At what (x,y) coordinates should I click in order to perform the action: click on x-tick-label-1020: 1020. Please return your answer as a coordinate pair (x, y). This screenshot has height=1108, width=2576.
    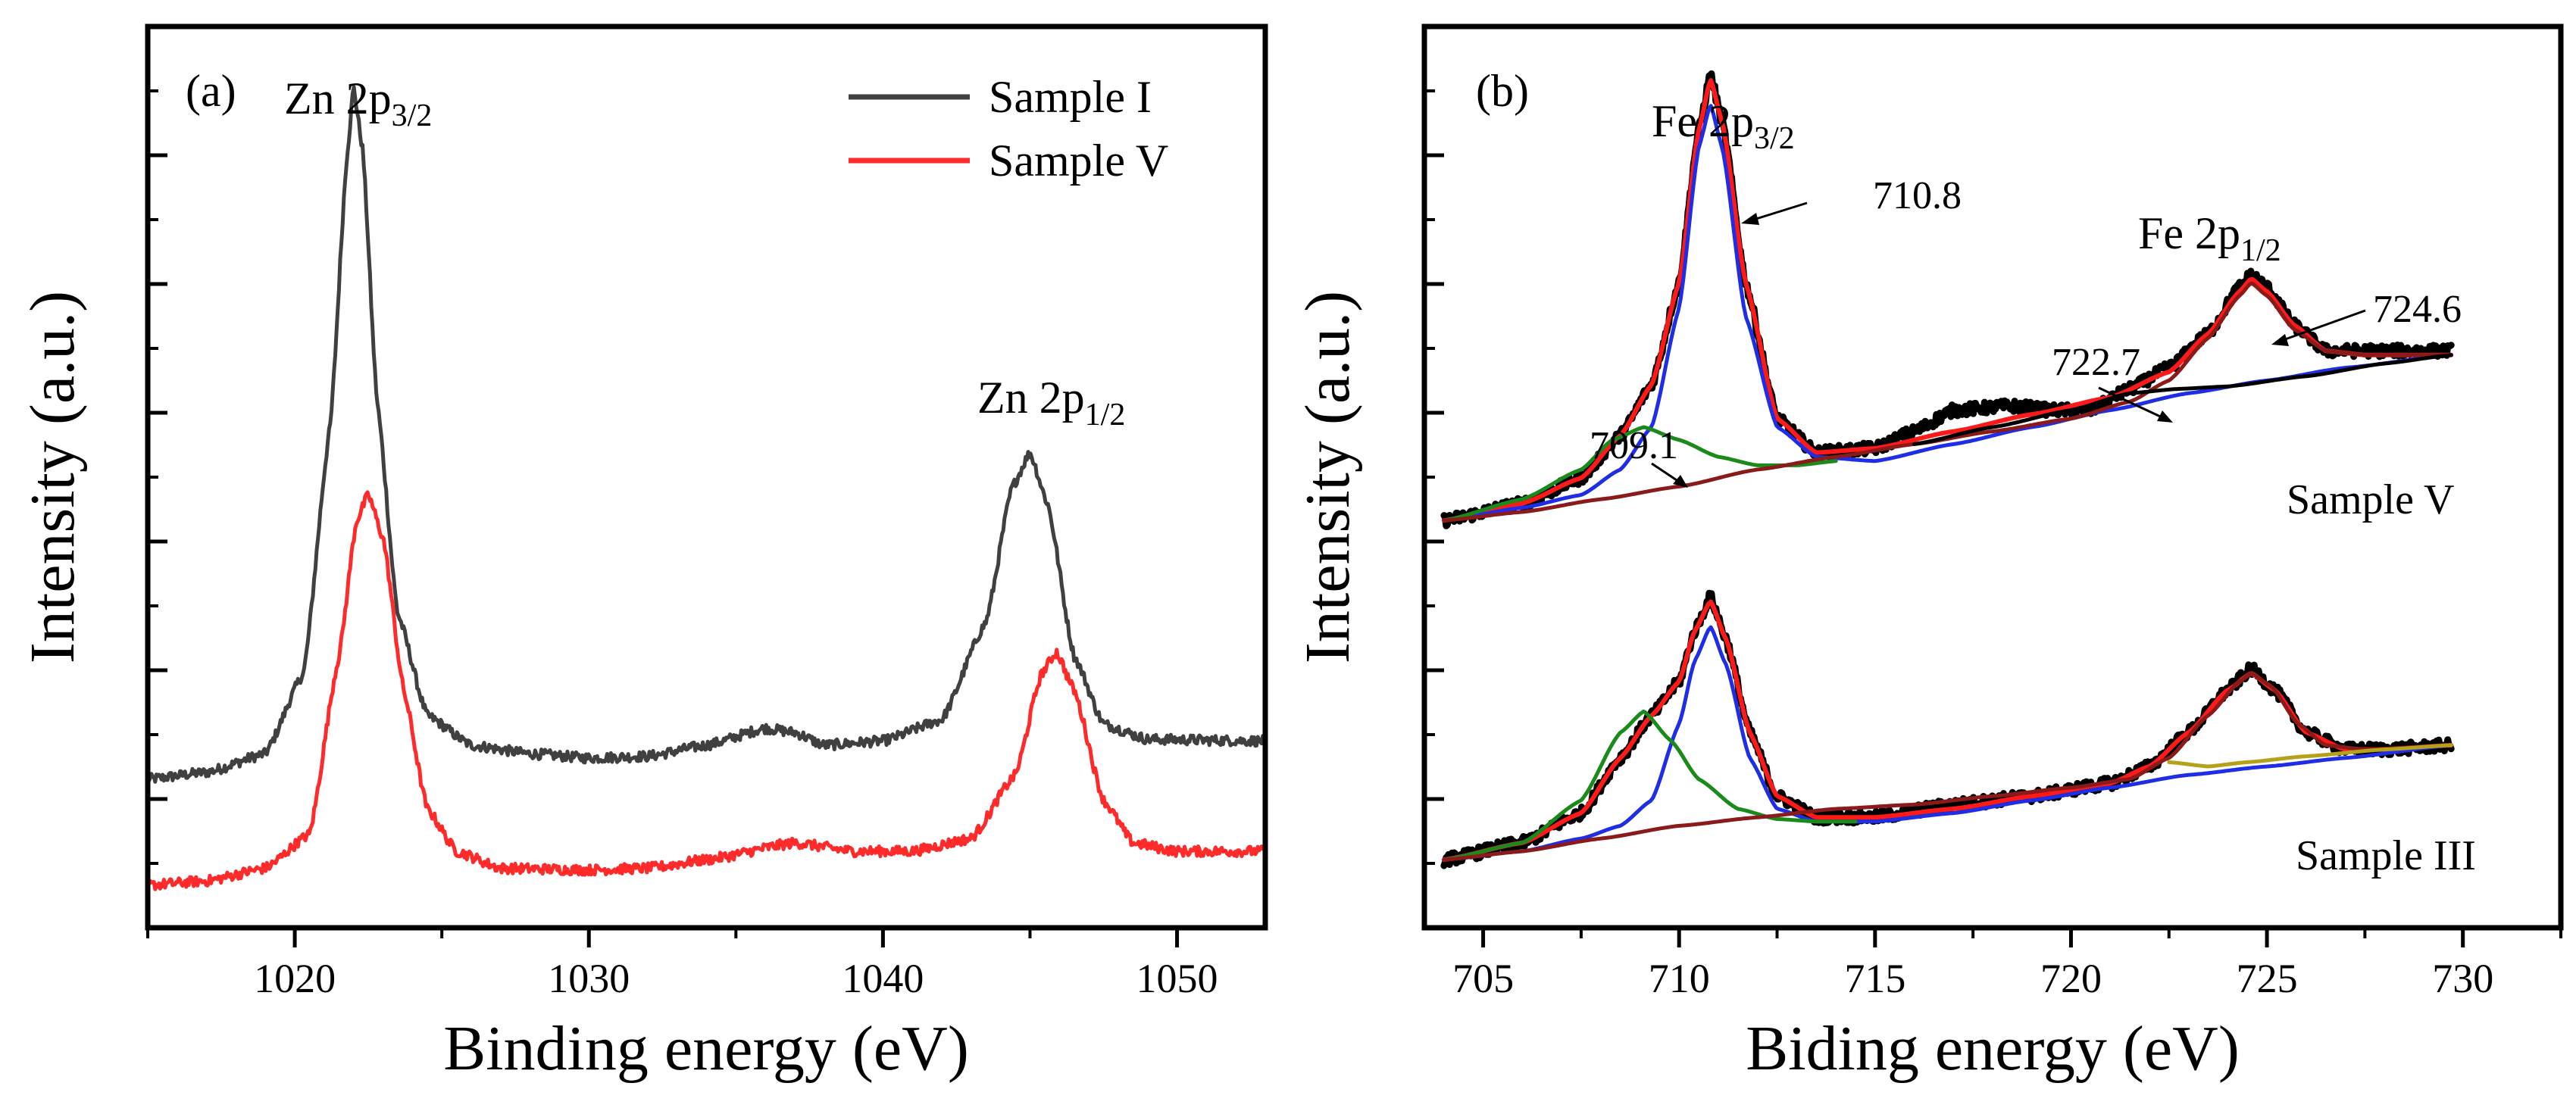
    Looking at the image, I should click on (295, 978).